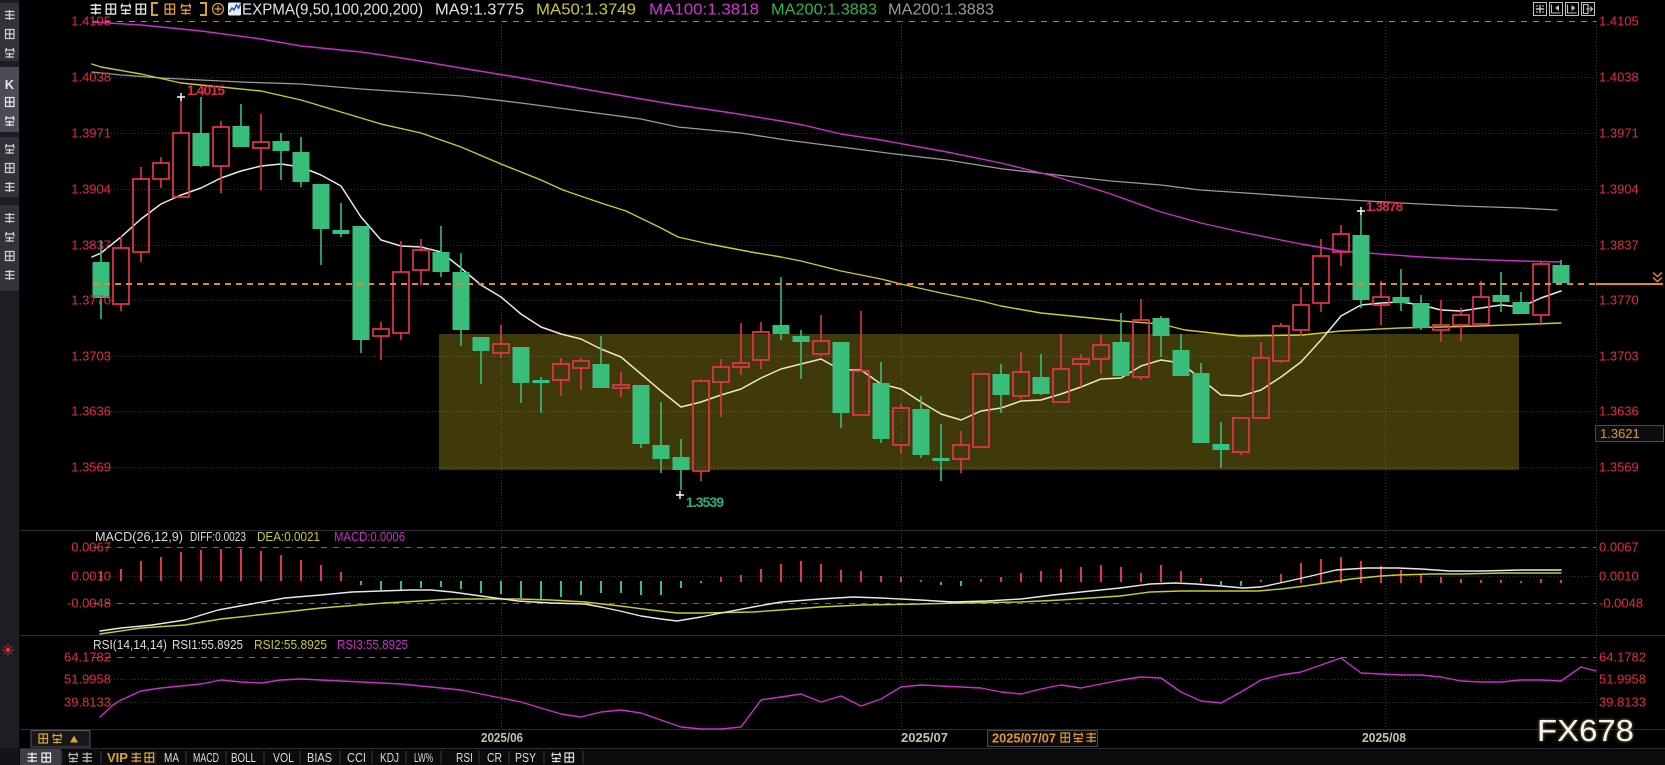 This screenshot has height=765, width=1665. What do you see at coordinates (389, 758) in the screenshot?
I see `svg-text: KDJ` at bounding box center [389, 758].